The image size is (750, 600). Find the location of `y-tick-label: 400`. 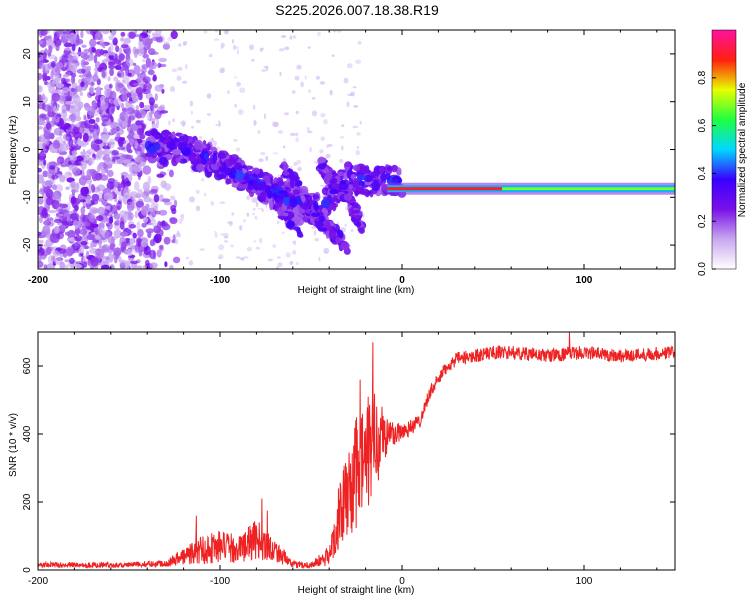

y-tick-label: 400 is located at coordinates (27, 433).